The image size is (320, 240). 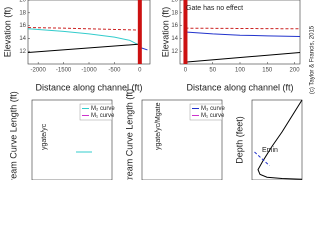 I want to click on y-axis-label: Depth (feet), so click(x=239, y=140).